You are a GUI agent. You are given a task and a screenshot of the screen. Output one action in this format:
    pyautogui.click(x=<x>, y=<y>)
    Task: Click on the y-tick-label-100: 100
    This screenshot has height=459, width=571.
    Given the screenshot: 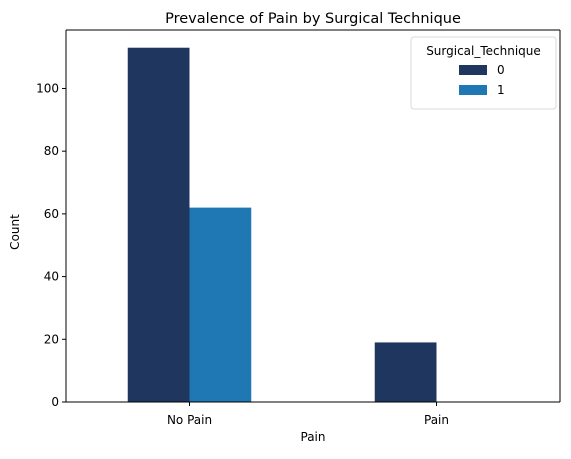 What is the action you would take?
    pyautogui.click(x=47, y=88)
    